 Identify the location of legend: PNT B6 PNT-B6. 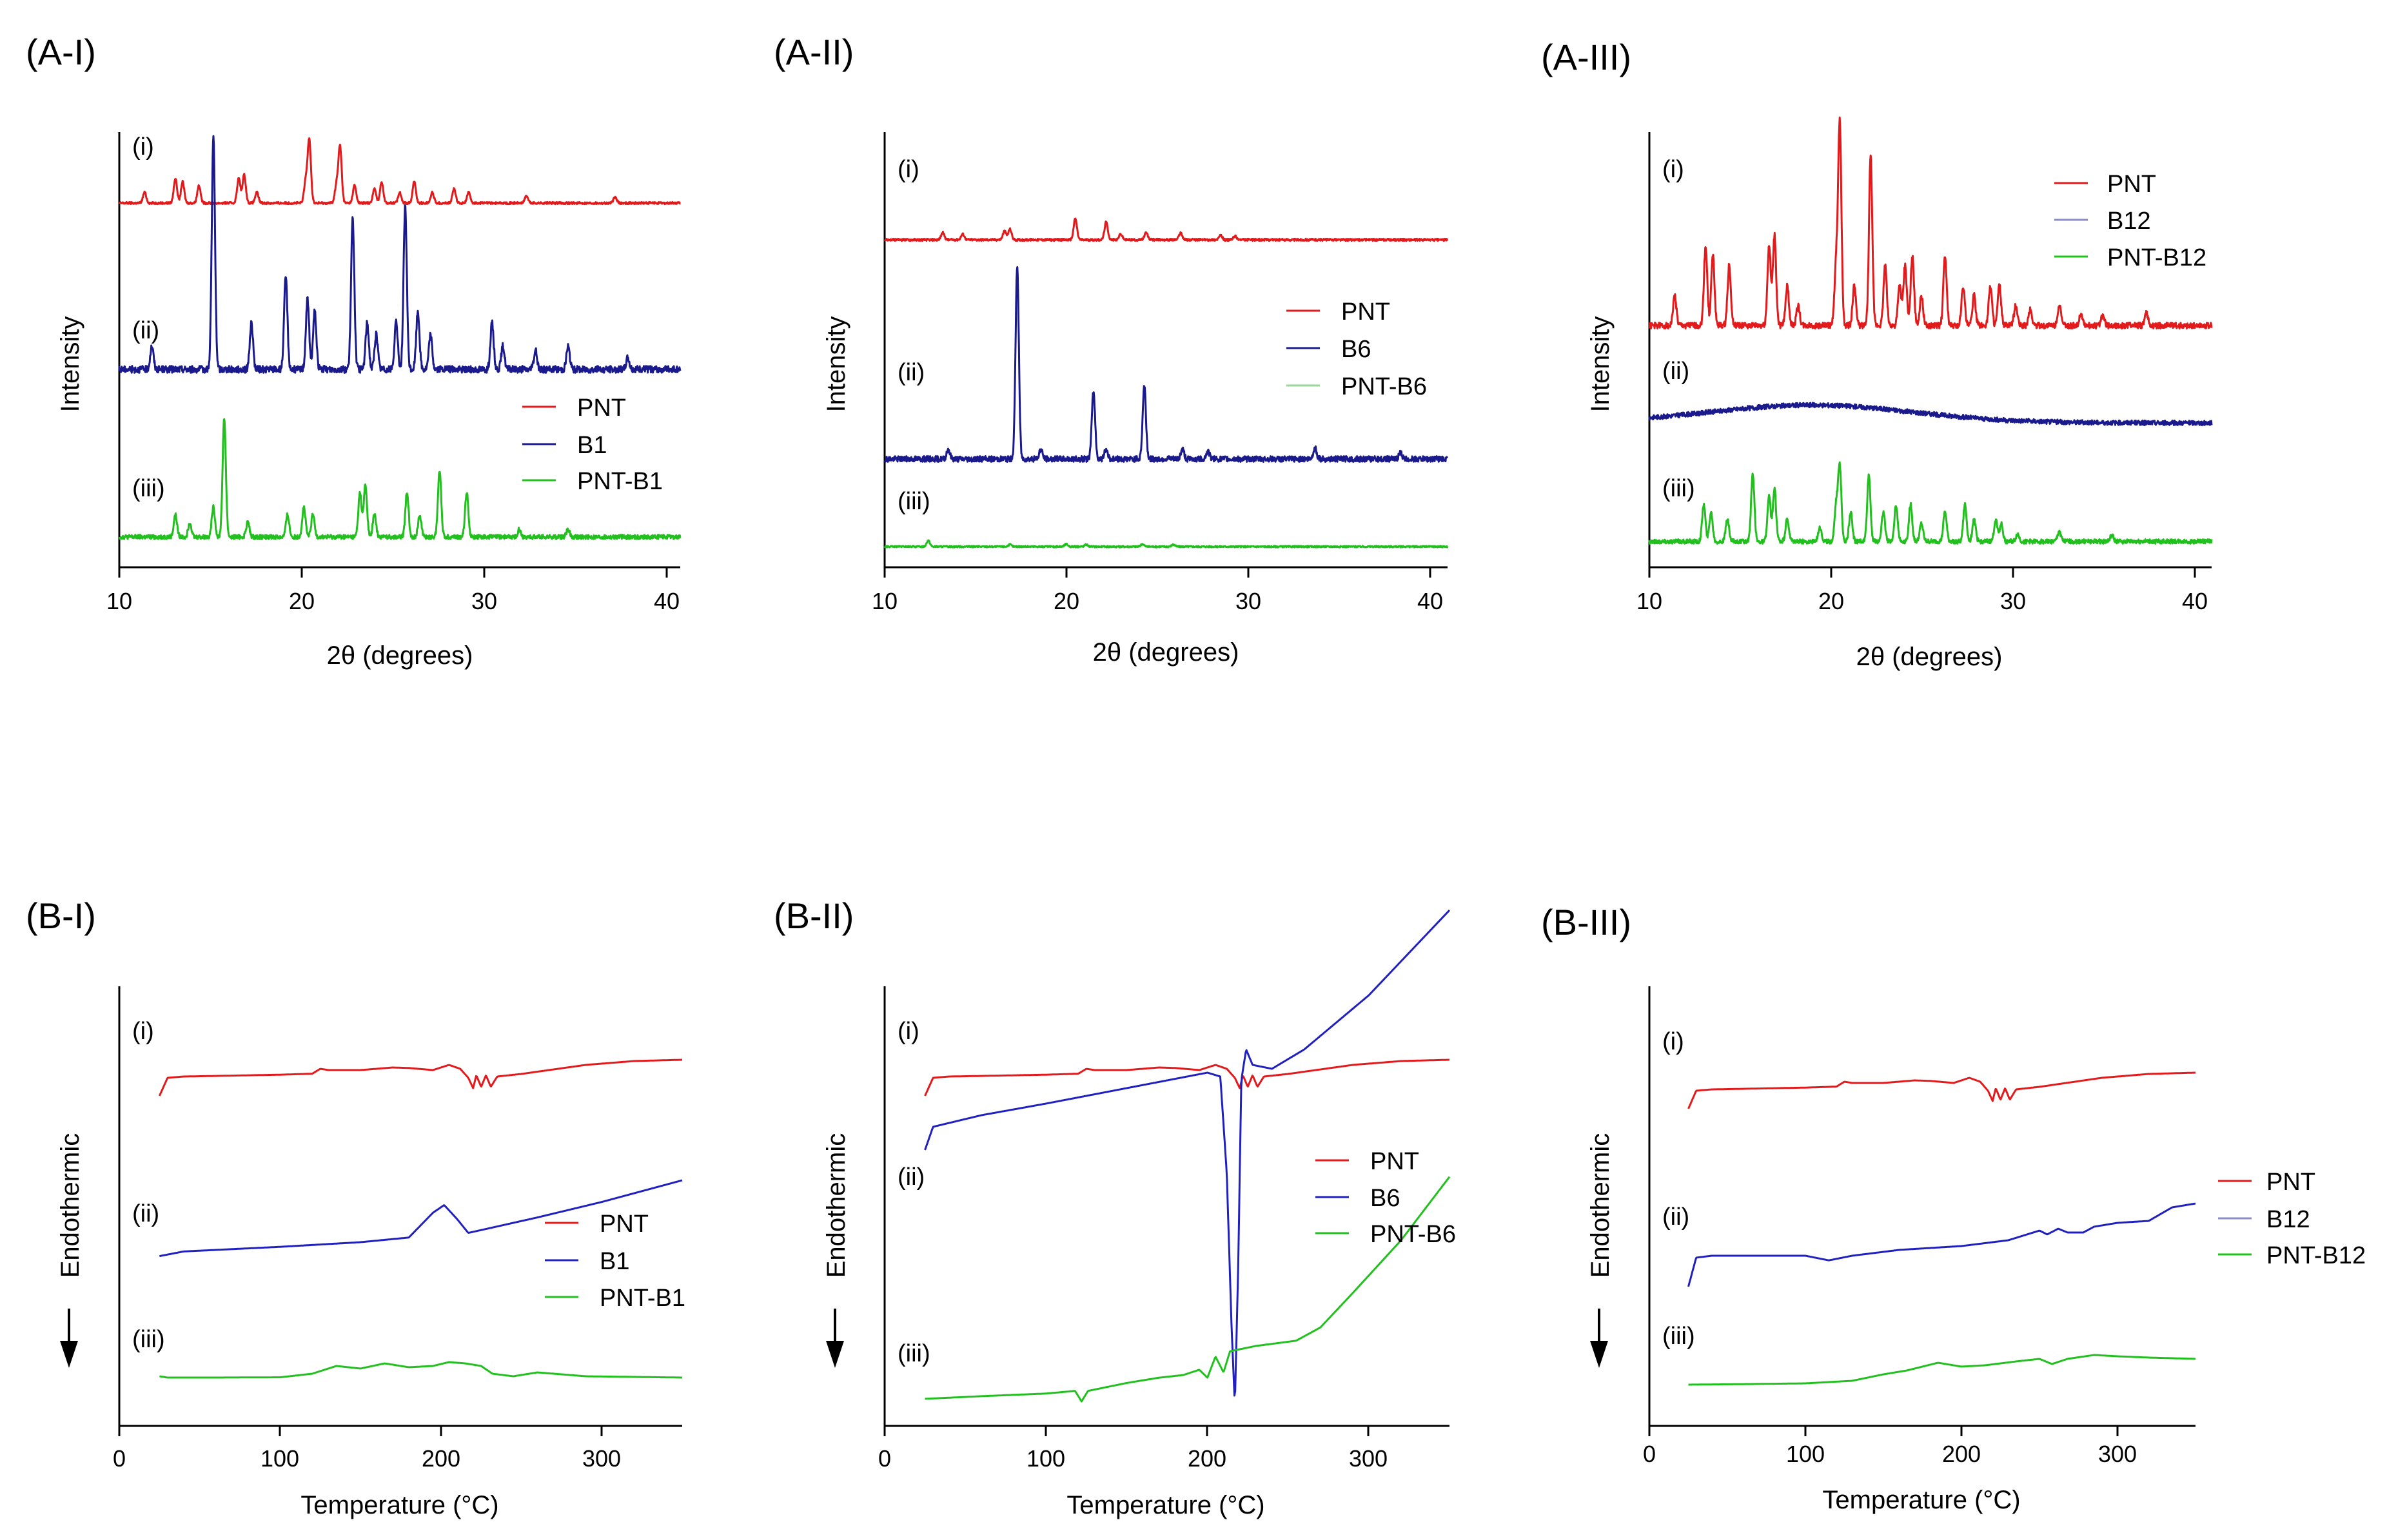
(1357, 349).